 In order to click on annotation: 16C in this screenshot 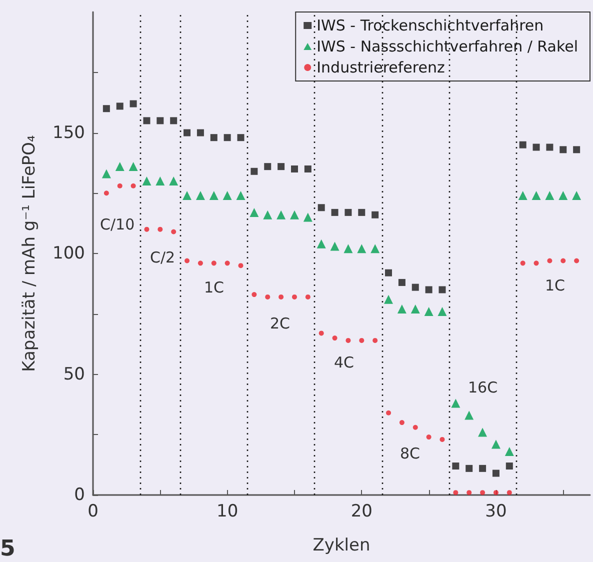, I will do `click(483, 387)`.